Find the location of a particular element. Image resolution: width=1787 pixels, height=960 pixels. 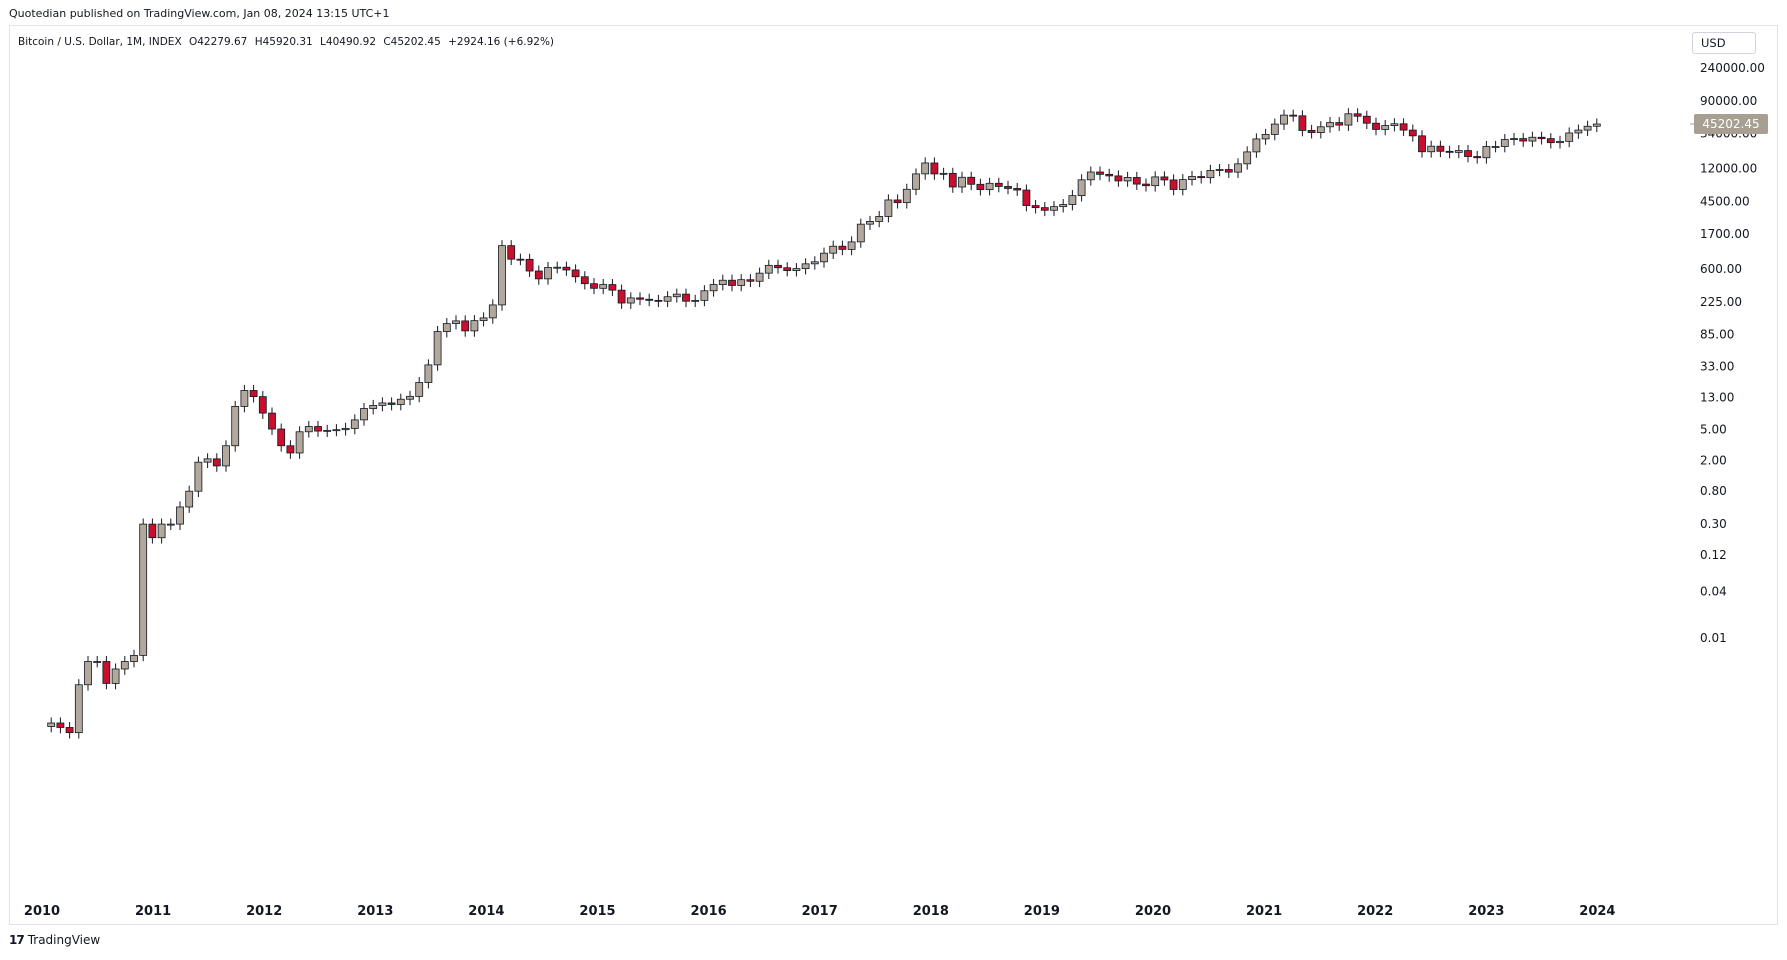

y-tick-label: 12000.00 is located at coordinates (1728, 169).